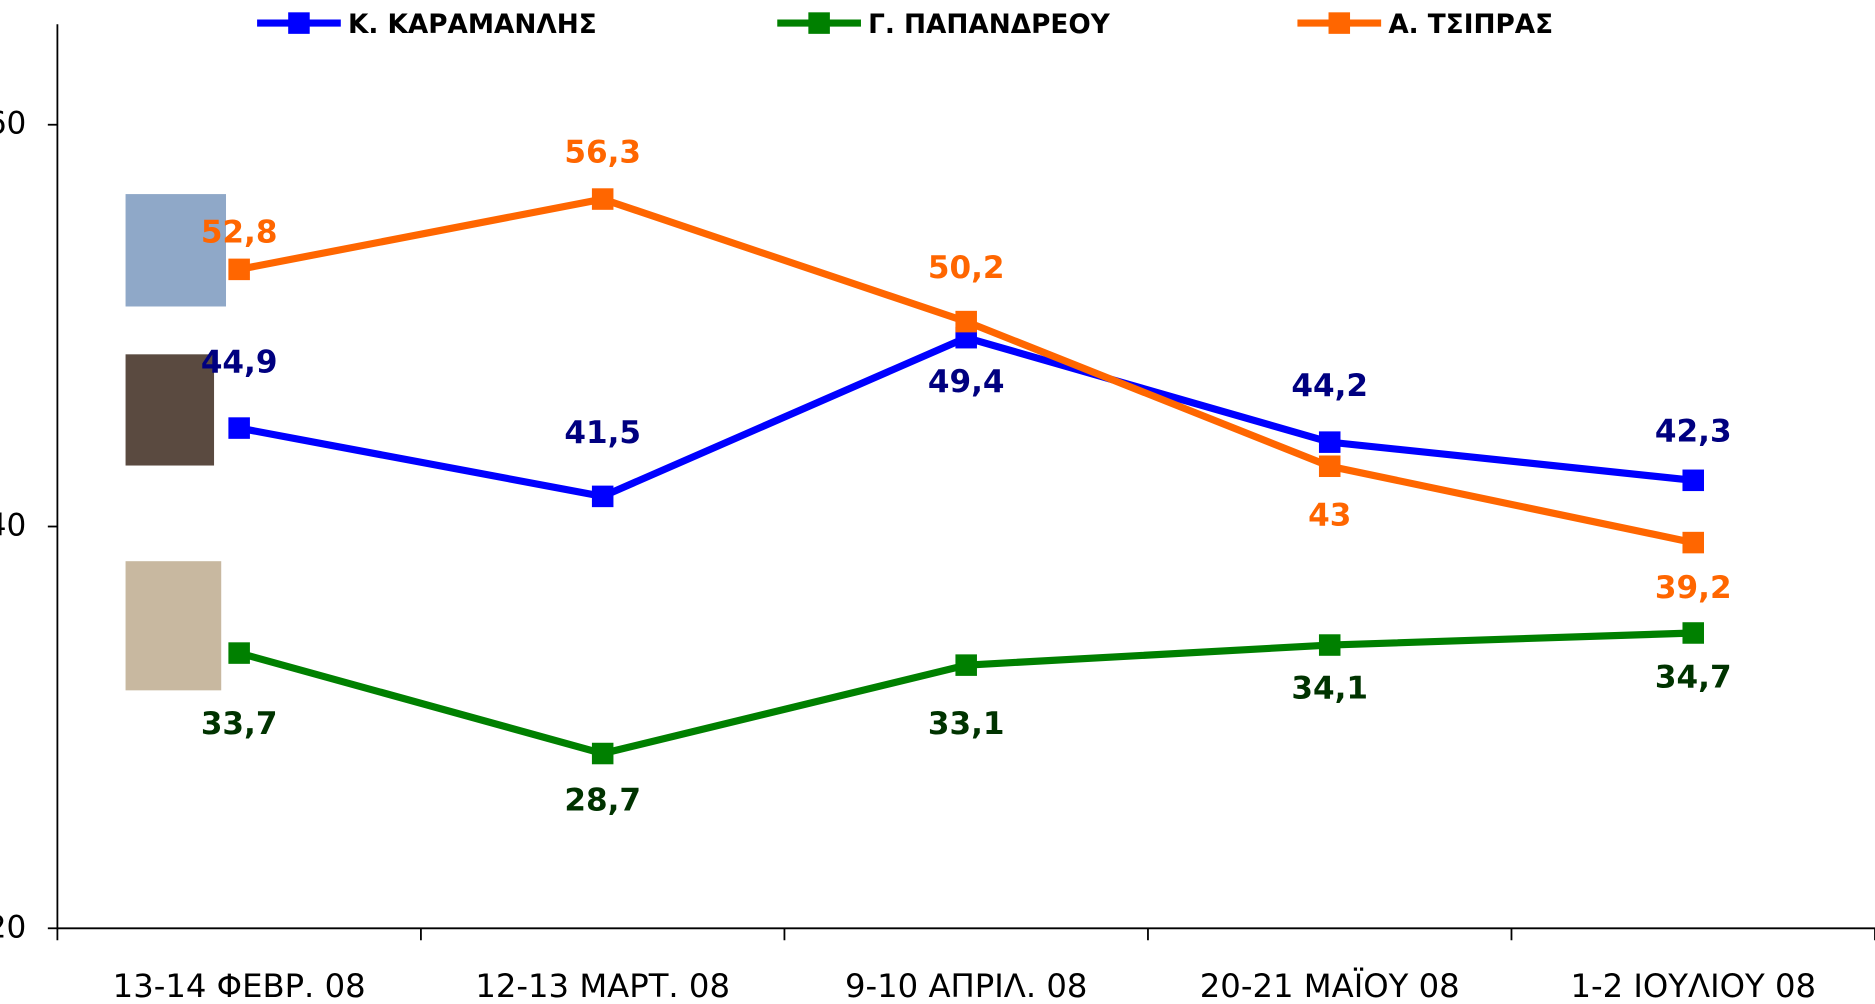  What do you see at coordinates (472, 25) in the screenshot?
I see `legend-label: Κ. ΚΑΡΑΜΑΝΛΗΣ` at bounding box center [472, 25].